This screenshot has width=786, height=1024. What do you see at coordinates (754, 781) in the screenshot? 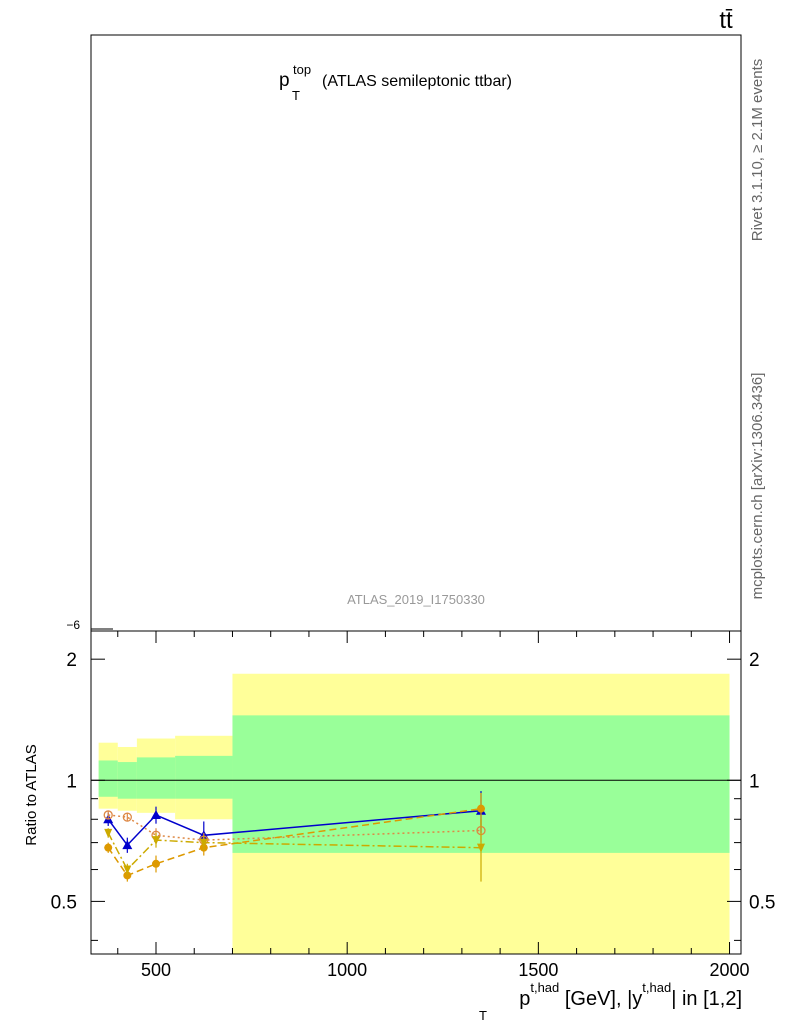
I see `y-tick-label-right: 1` at bounding box center [754, 781].